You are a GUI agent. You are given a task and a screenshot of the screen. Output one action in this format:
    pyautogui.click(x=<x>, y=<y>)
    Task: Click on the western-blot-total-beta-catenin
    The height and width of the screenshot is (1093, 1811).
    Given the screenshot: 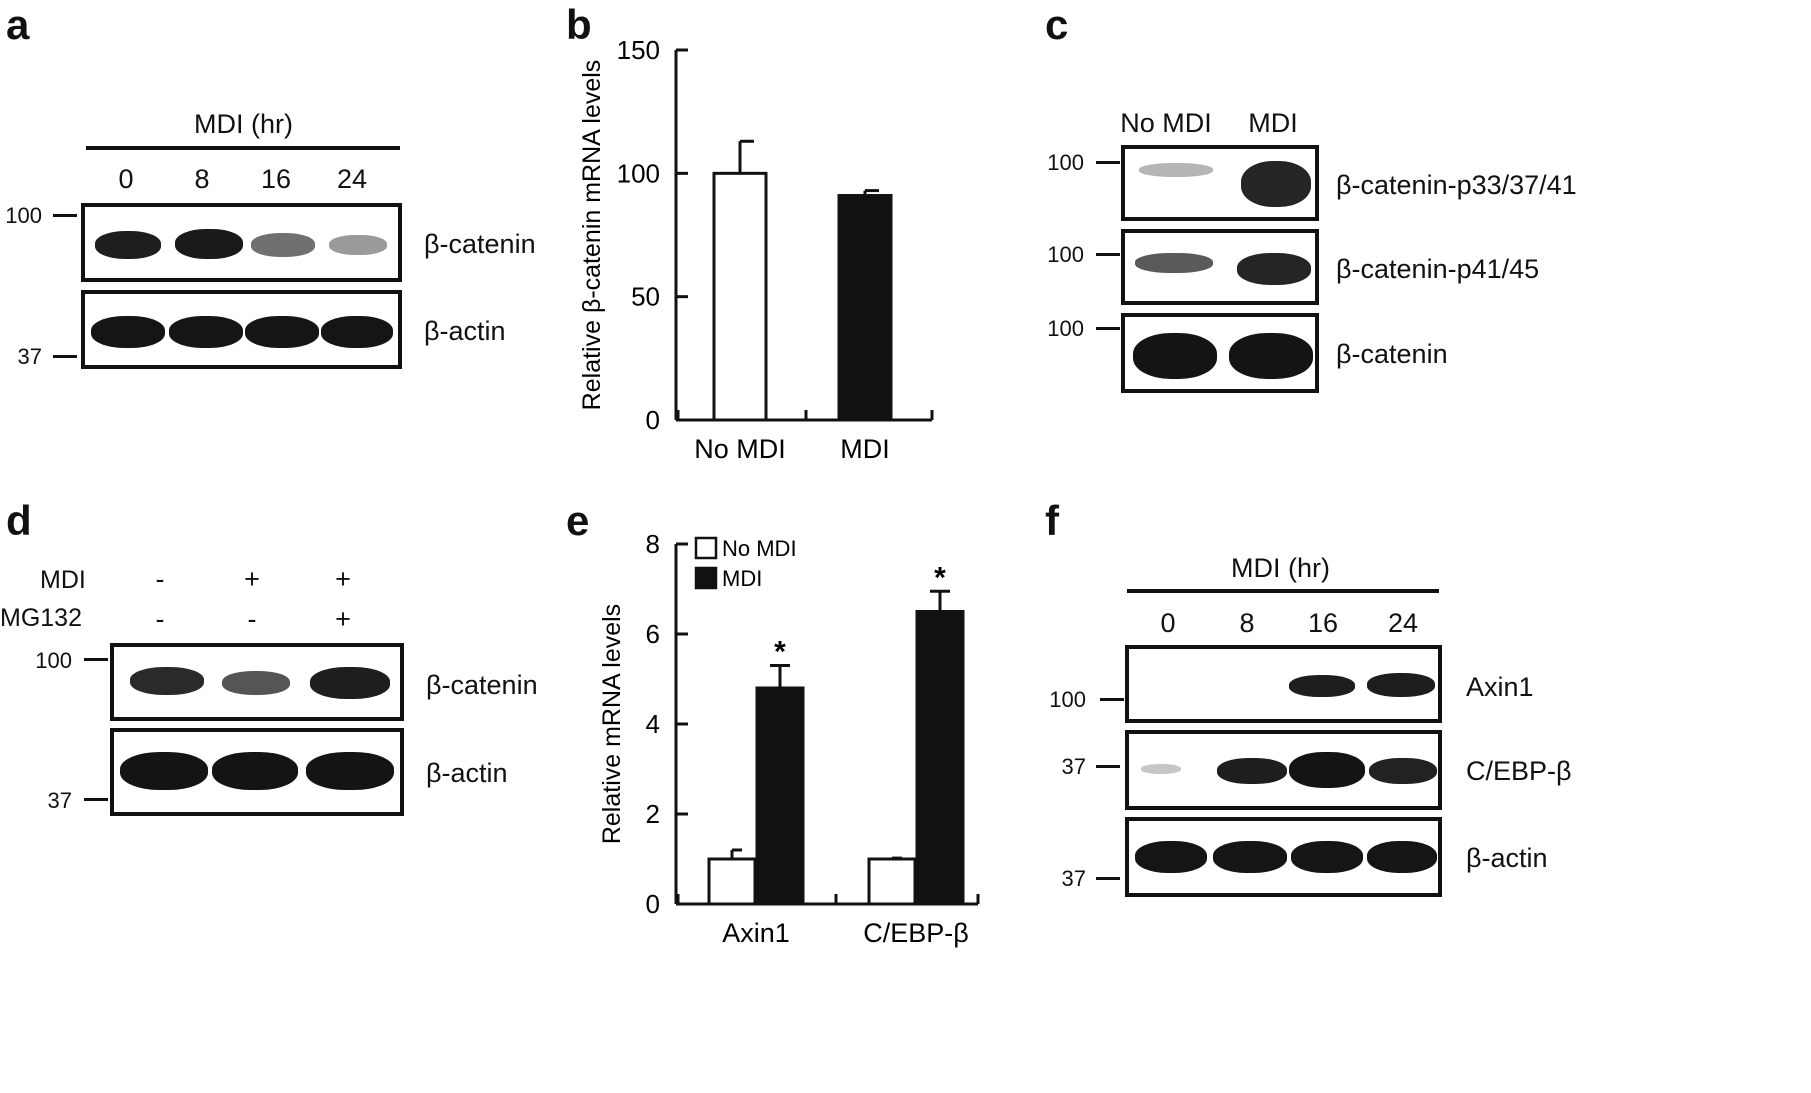 What is the action you would take?
    pyautogui.click(x=1220, y=353)
    